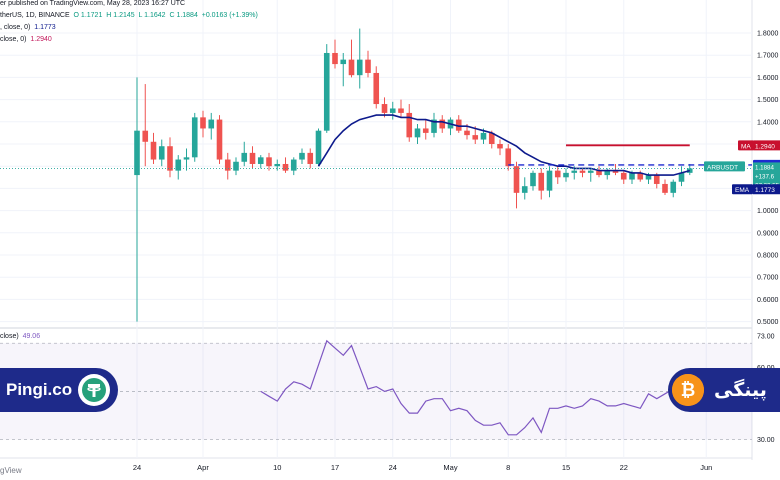 The width and height of the screenshot is (780, 480). What do you see at coordinates (94, 390) in the screenshot?
I see `tether-icon` at bounding box center [94, 390].